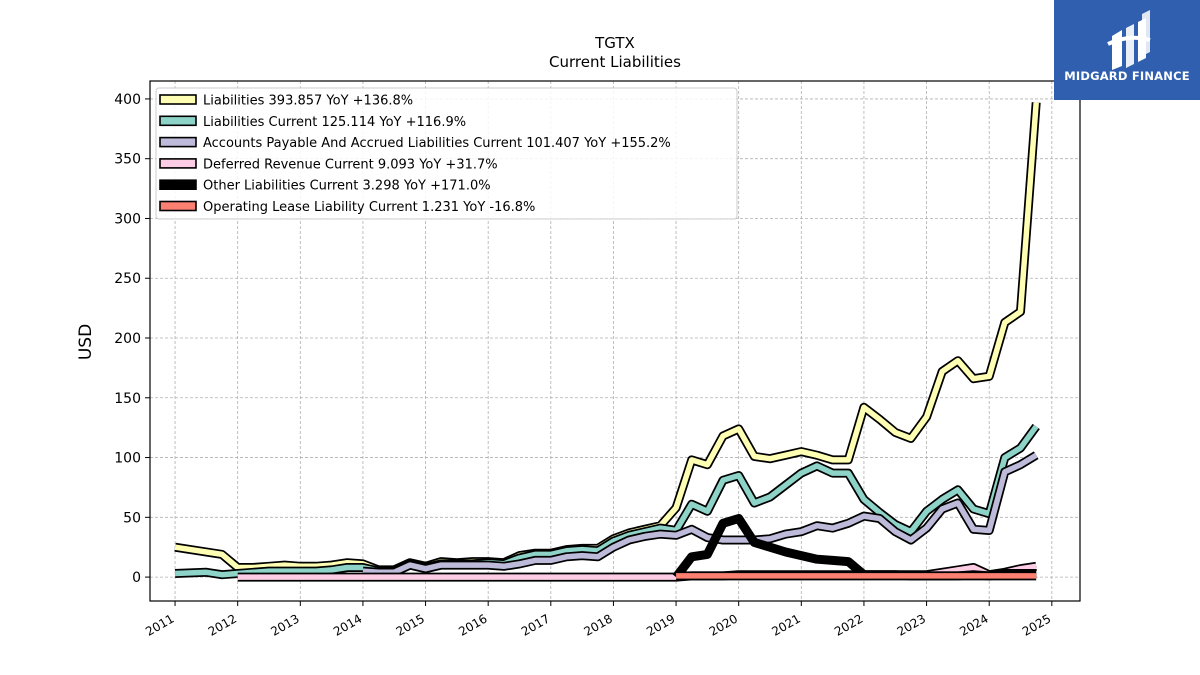  I want to click on x-tick-label: 2021, so click(785, 624).